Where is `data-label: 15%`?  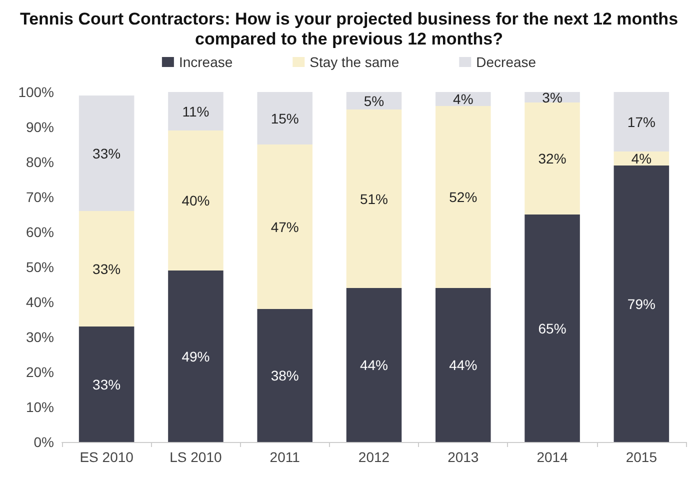 data-label: 15% is located at coordinates (284, 118).